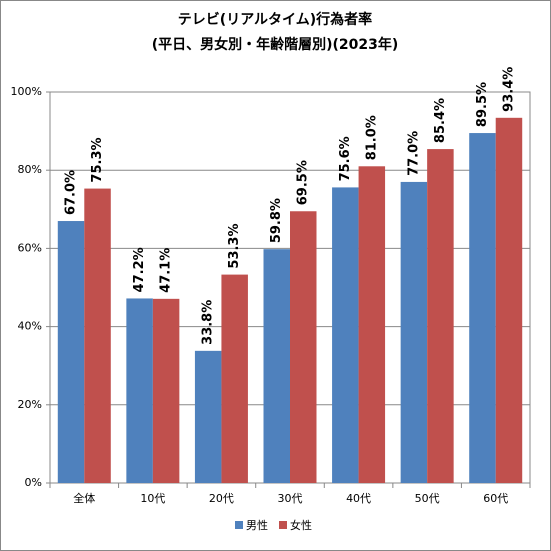 Image resolution: width=551 pixels, height=551 pixels. What do you see at coordinates (30, 404) in the screenshot?
I see `y-tick-label: 20%` at bounding box center [30, 404].